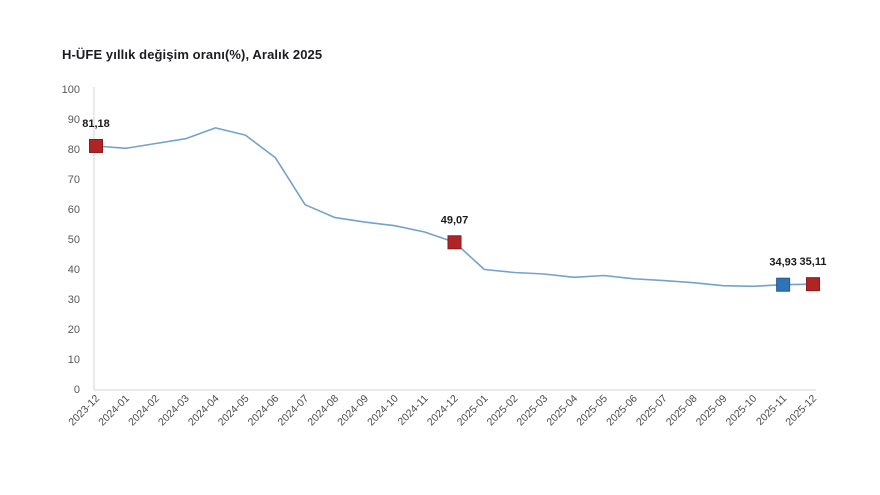 The image size is (880, 495). Describe the element at coordinates (264, 411) in the screenshot. I see `x-axis-label: 2024-06` at that location.